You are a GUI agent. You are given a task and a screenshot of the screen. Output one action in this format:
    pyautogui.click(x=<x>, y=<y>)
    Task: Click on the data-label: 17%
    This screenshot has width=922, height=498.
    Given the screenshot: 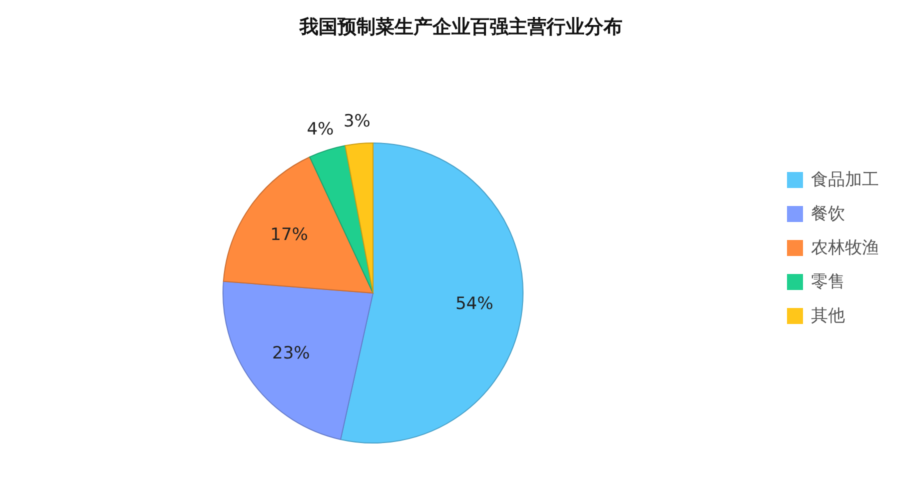 What is the action you would take?
    pyautogui.click(x=289, y=234)
    